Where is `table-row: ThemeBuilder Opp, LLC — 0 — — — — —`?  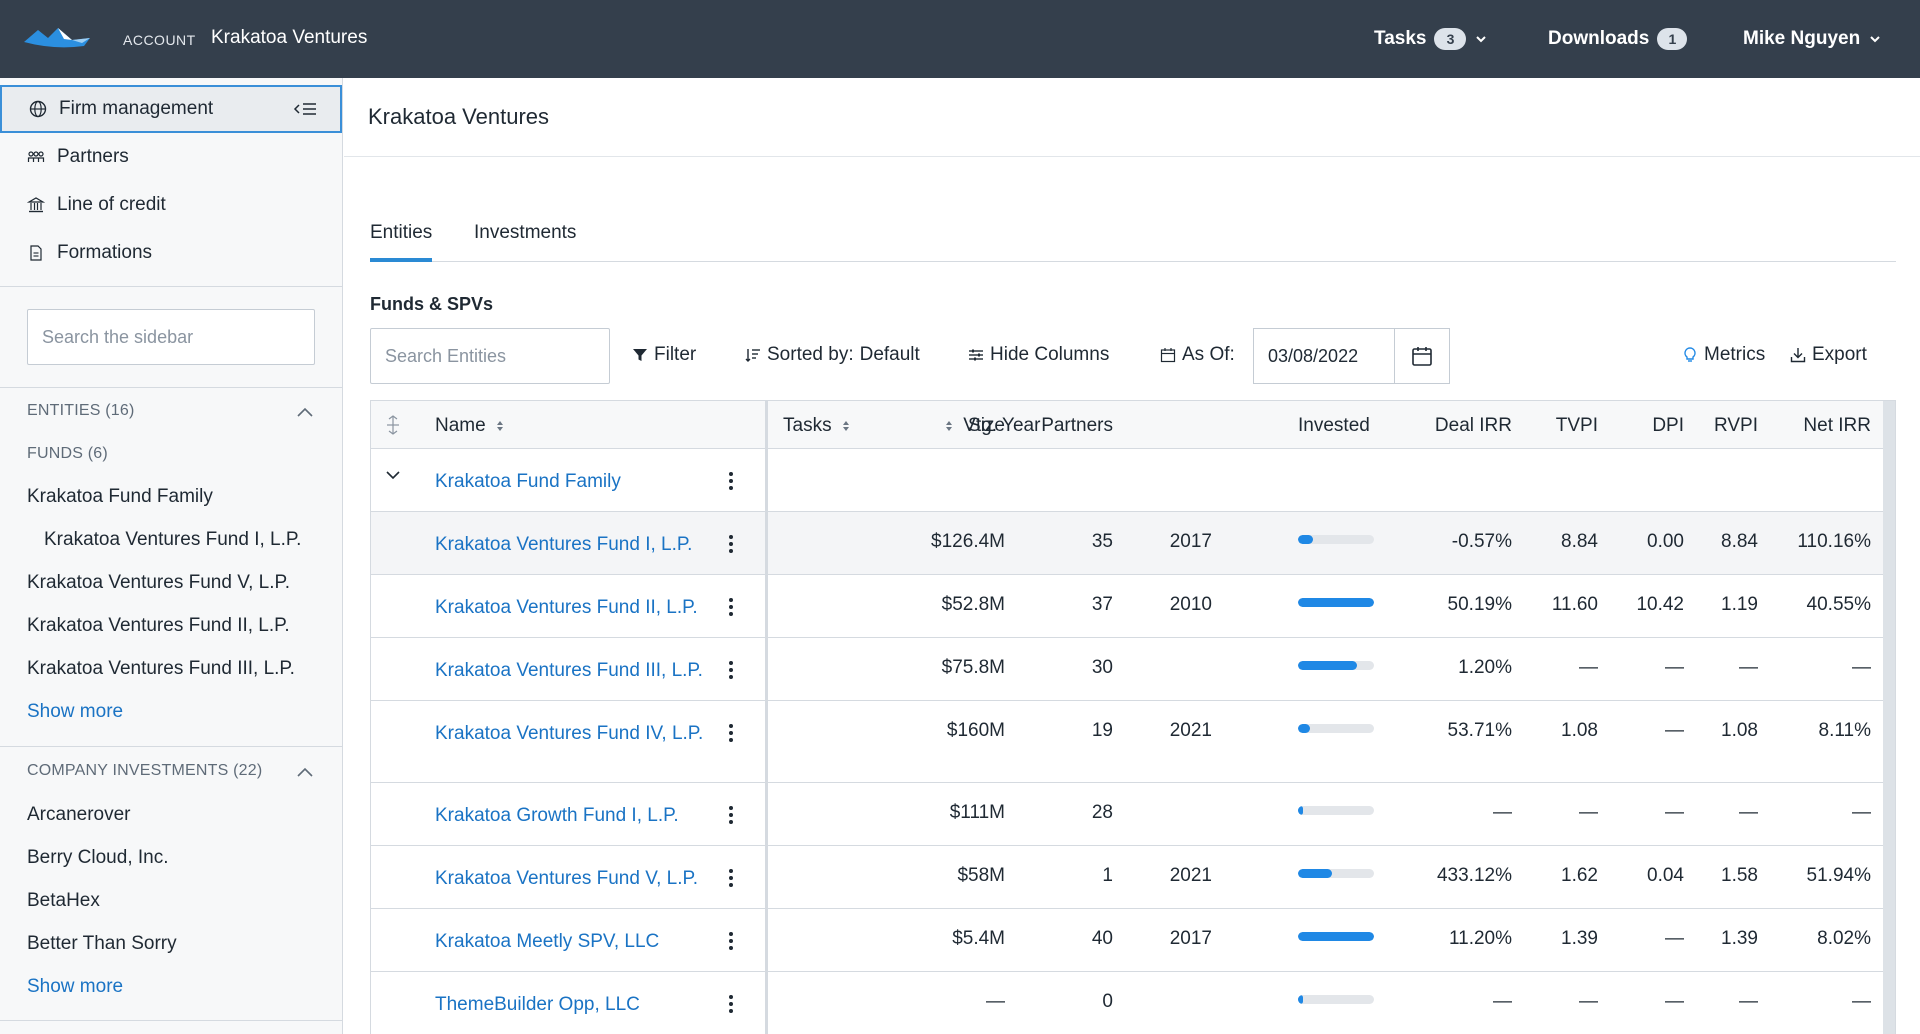
table-row: ThemeBuilder Opp, LLC — 0 — — — — — is located at coordinates (1128, 1003).